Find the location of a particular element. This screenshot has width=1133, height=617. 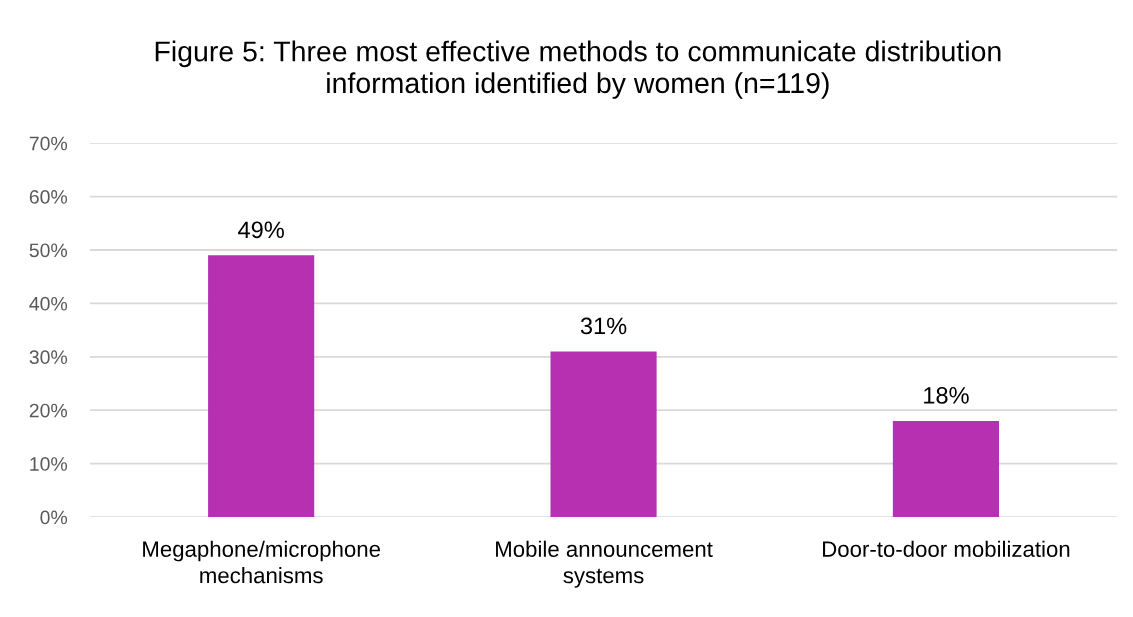

y-tick-label: 30% is located at coordinates (48, 357).